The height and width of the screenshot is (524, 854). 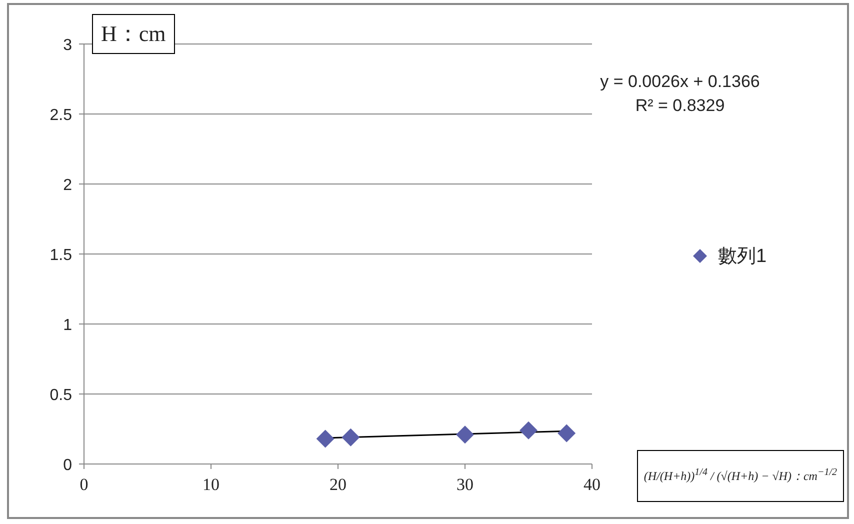 I want to click on y-tick-label: 2.5, so click(x=61, y=115).